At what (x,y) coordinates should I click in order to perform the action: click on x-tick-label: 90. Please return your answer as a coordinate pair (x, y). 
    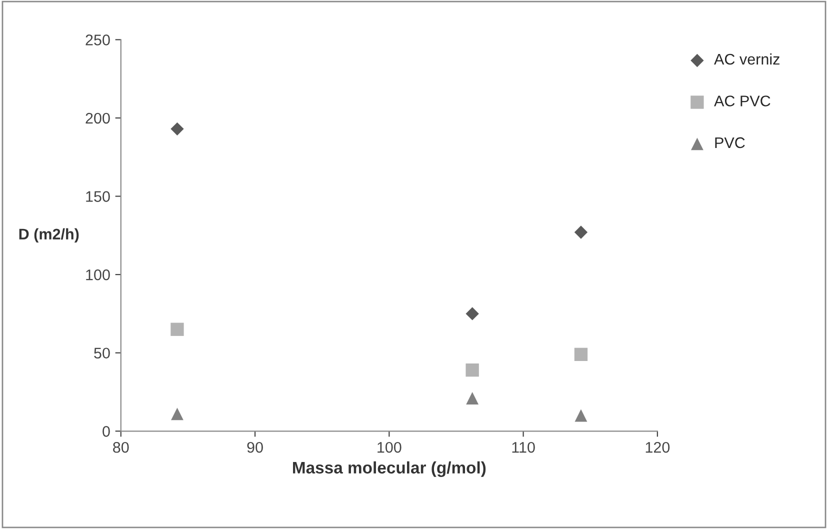
    Looking at the image, I should click on (255, 447).